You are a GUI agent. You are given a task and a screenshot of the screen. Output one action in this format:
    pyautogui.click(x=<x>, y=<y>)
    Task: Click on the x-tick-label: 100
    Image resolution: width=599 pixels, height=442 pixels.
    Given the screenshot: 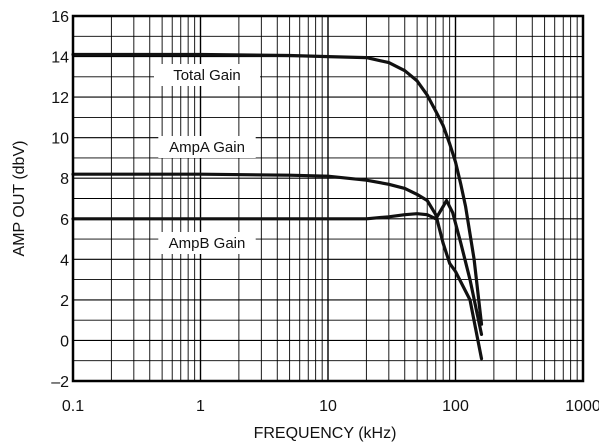 What is the action you would take?
    pyautogui.click(x=455, y=406)
    